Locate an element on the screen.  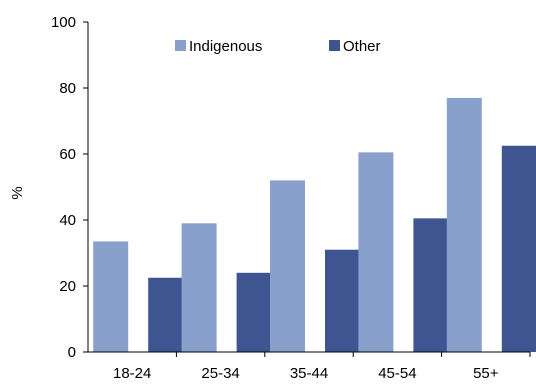
legend: Indigenous Other is located at coordinates (278, 46).